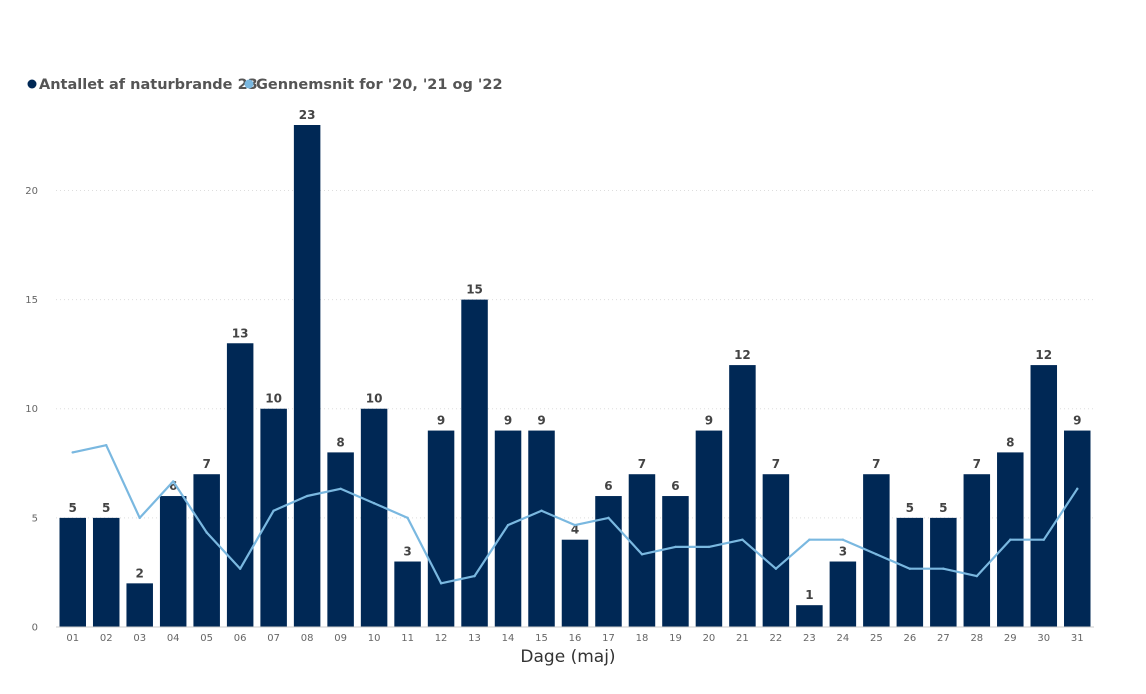  What do you see at coordinates (407, 638) in the screenshot?
I see `x-tick-label-11: 11` at bounding box center [407, 638].